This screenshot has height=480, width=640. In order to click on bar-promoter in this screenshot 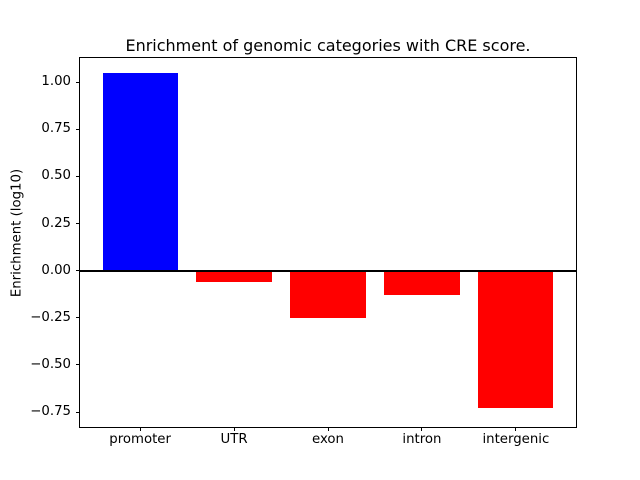, I will do `click(140, 171)`.